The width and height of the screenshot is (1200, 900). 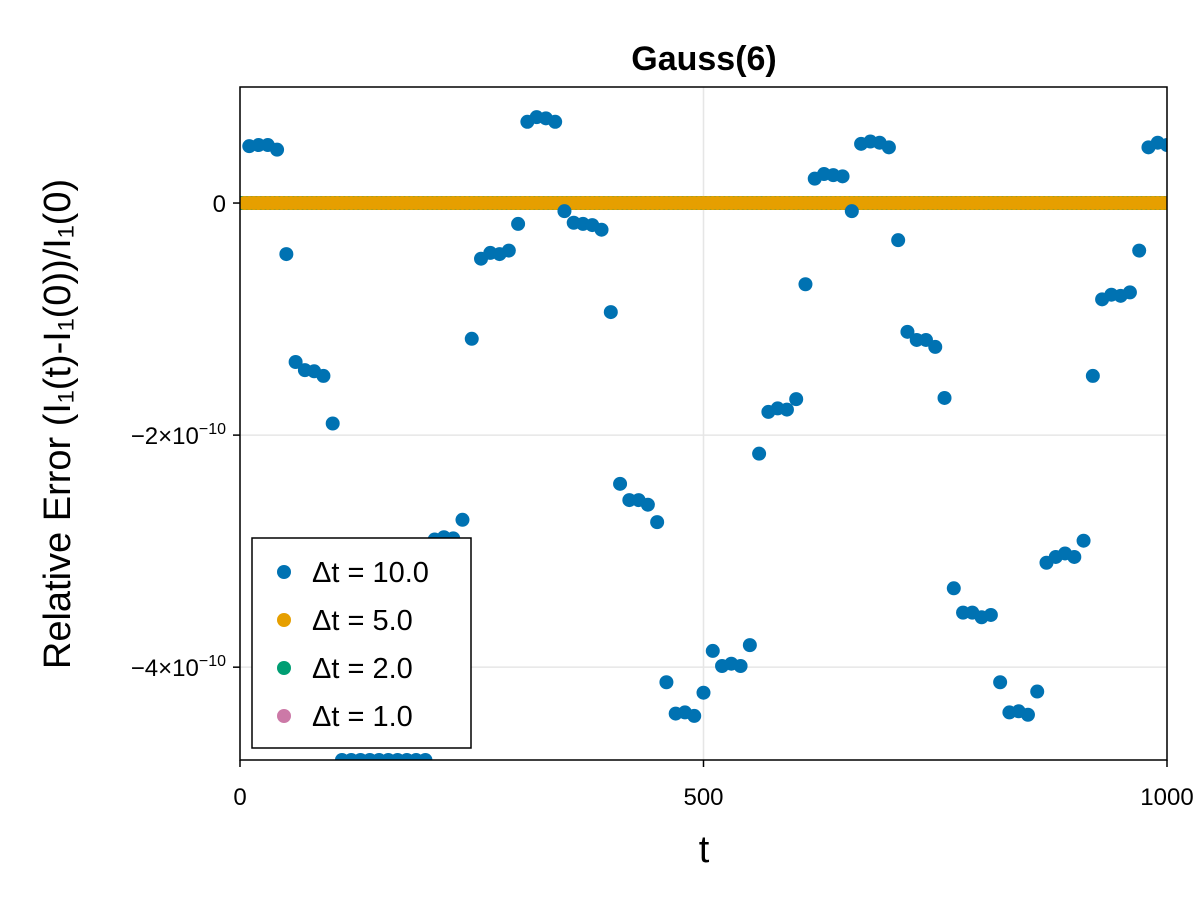 I want to click on x-tick-label: 1000, so click(x=1166, y=797).